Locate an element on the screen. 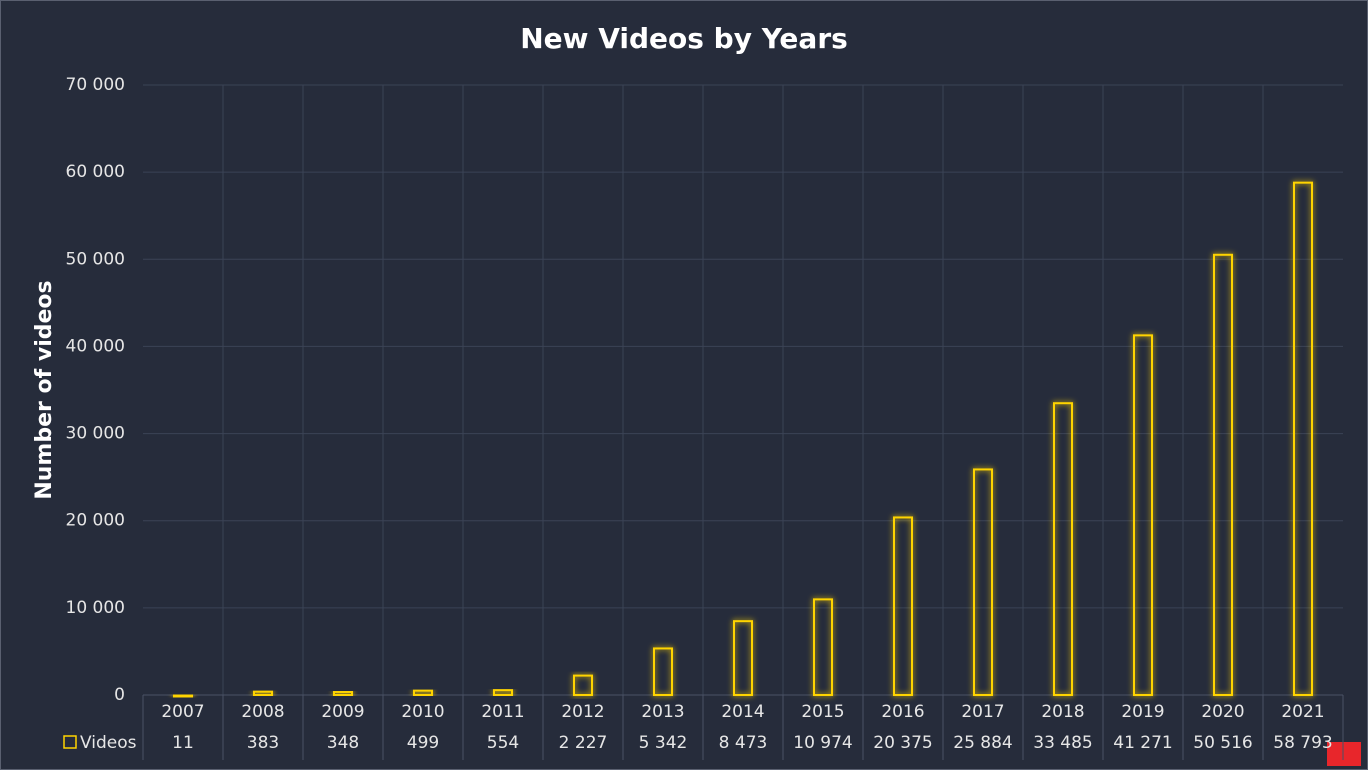  chart-title: New Videos by Years is located at coordinates (684, 38).